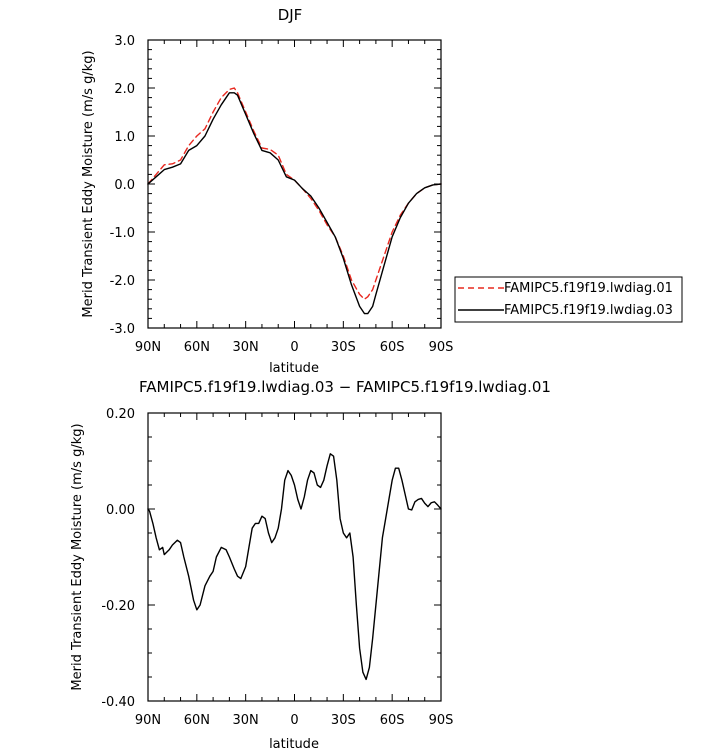 Image resolution: width=728 pixels, height=756 pixels. What do you see at coordinates (343, 347) in the screenshot?
I see `top-x-tick-label: 30S` at bounding box center [343, 347].